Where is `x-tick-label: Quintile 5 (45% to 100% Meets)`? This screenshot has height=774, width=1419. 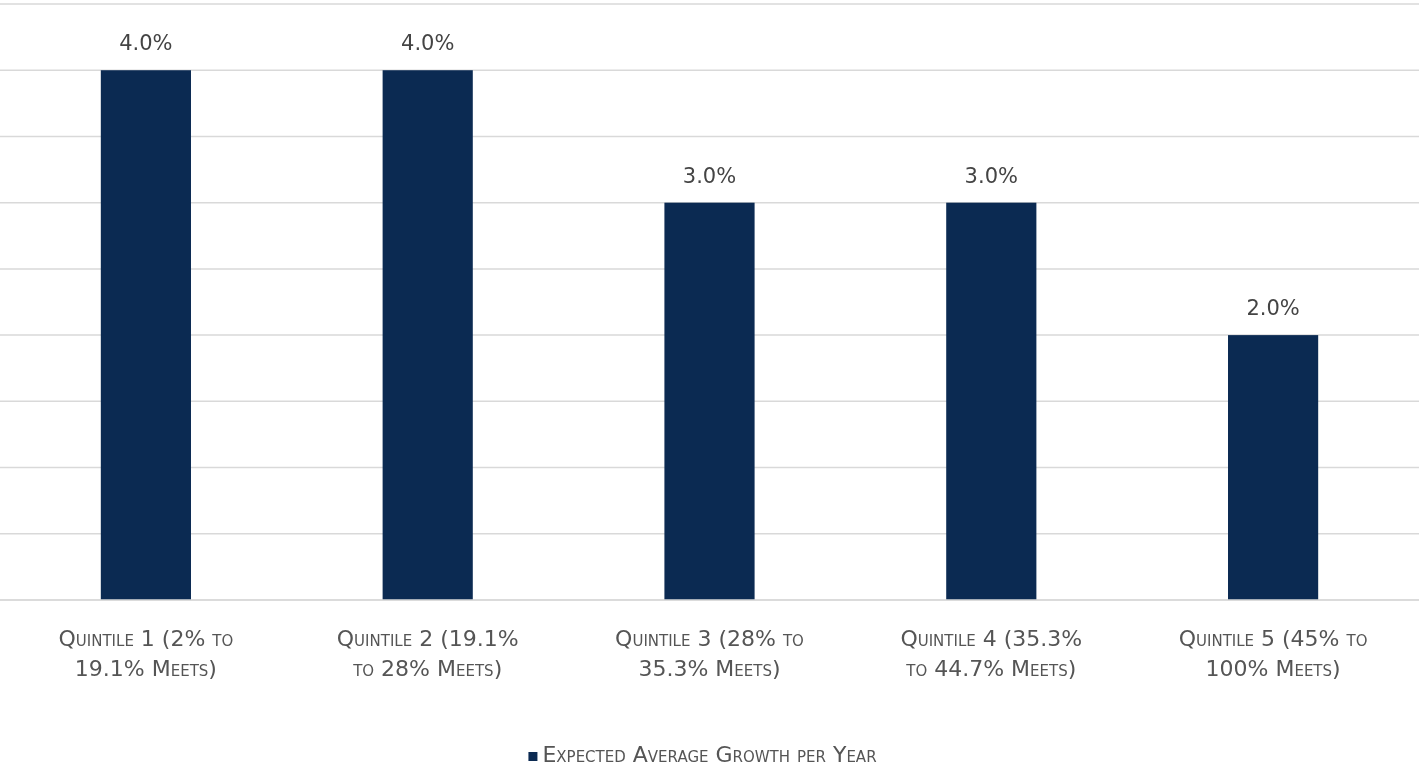
x-tick-label: Quintile 5 (45% to 100% Meets) is located at coordinates (1273, 653).